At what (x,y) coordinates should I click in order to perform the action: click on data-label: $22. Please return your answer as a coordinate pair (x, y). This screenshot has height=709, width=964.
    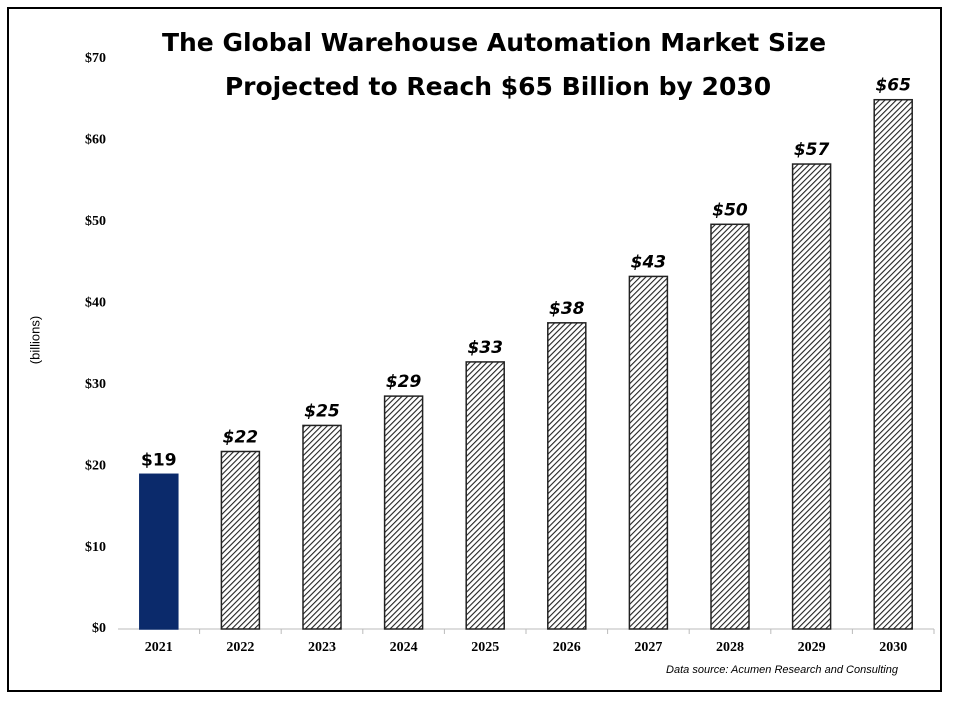
    Looking at the image, I should click on (241, 437).